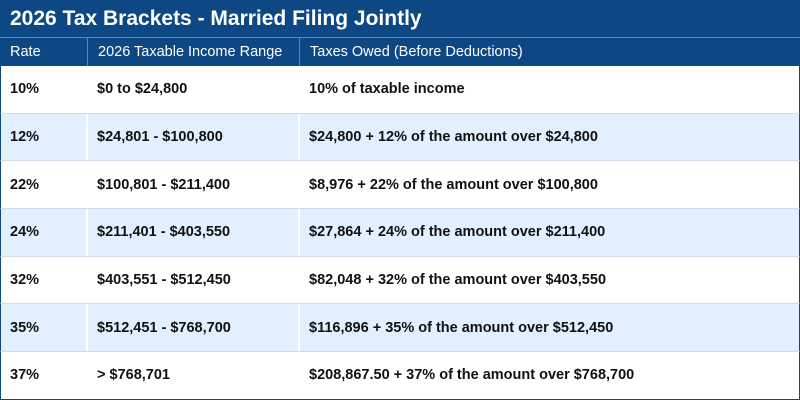  What do you see at coordinates (453, 137) in the screenshot?
I see `taxes-owed-cell: $24,800 + 12% of the amount over $24,800` at bounding box center [453, 137].